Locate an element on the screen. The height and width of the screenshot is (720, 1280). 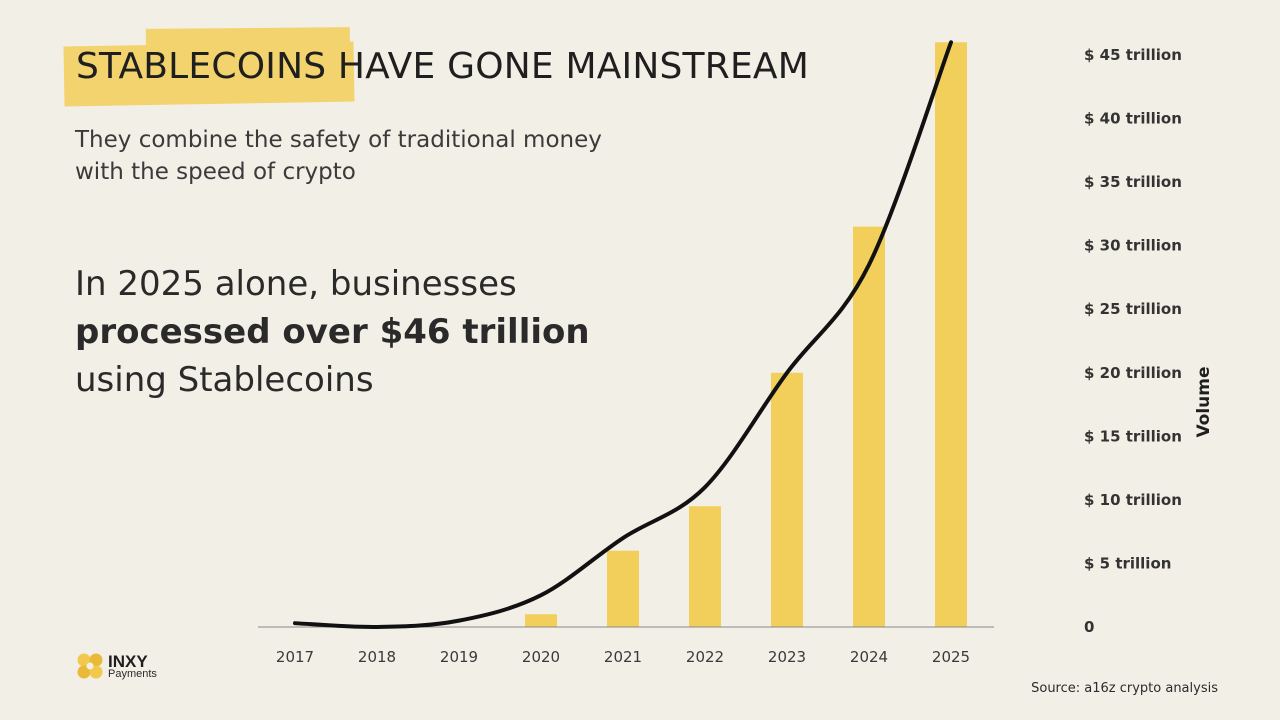
headline-line-3: using Stablecoins is located at coordinates (224, 380).